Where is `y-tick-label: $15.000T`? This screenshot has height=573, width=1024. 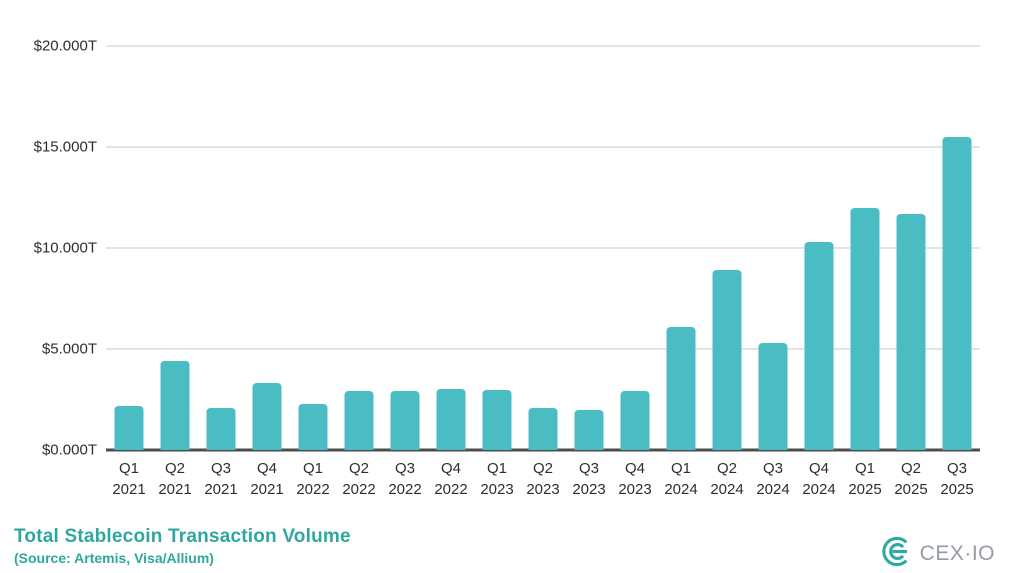
y-tick-label: $15.000T is located at coordinates (65, 147).